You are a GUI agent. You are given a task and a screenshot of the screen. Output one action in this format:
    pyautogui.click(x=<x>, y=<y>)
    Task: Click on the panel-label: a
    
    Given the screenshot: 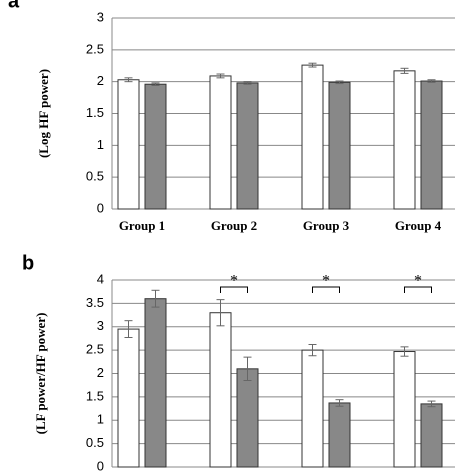 What is the action you would take?
    pyautogui.click(x=14, y=6)
    